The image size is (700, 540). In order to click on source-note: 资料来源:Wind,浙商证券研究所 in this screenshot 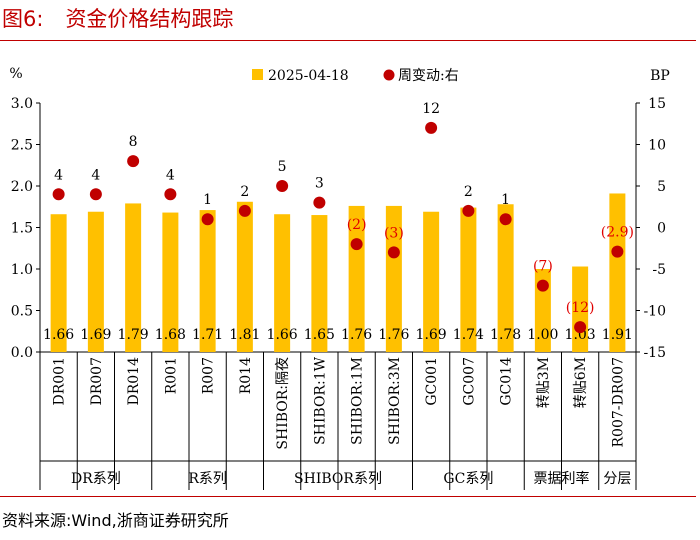, I will do `click(115, 520)`.